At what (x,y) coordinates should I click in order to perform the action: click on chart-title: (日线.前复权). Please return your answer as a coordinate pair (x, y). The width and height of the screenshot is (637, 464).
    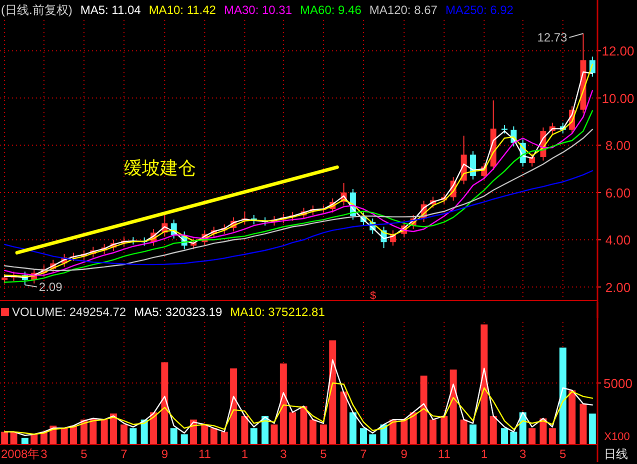
    Looking at the image, I should click on (36, 10).